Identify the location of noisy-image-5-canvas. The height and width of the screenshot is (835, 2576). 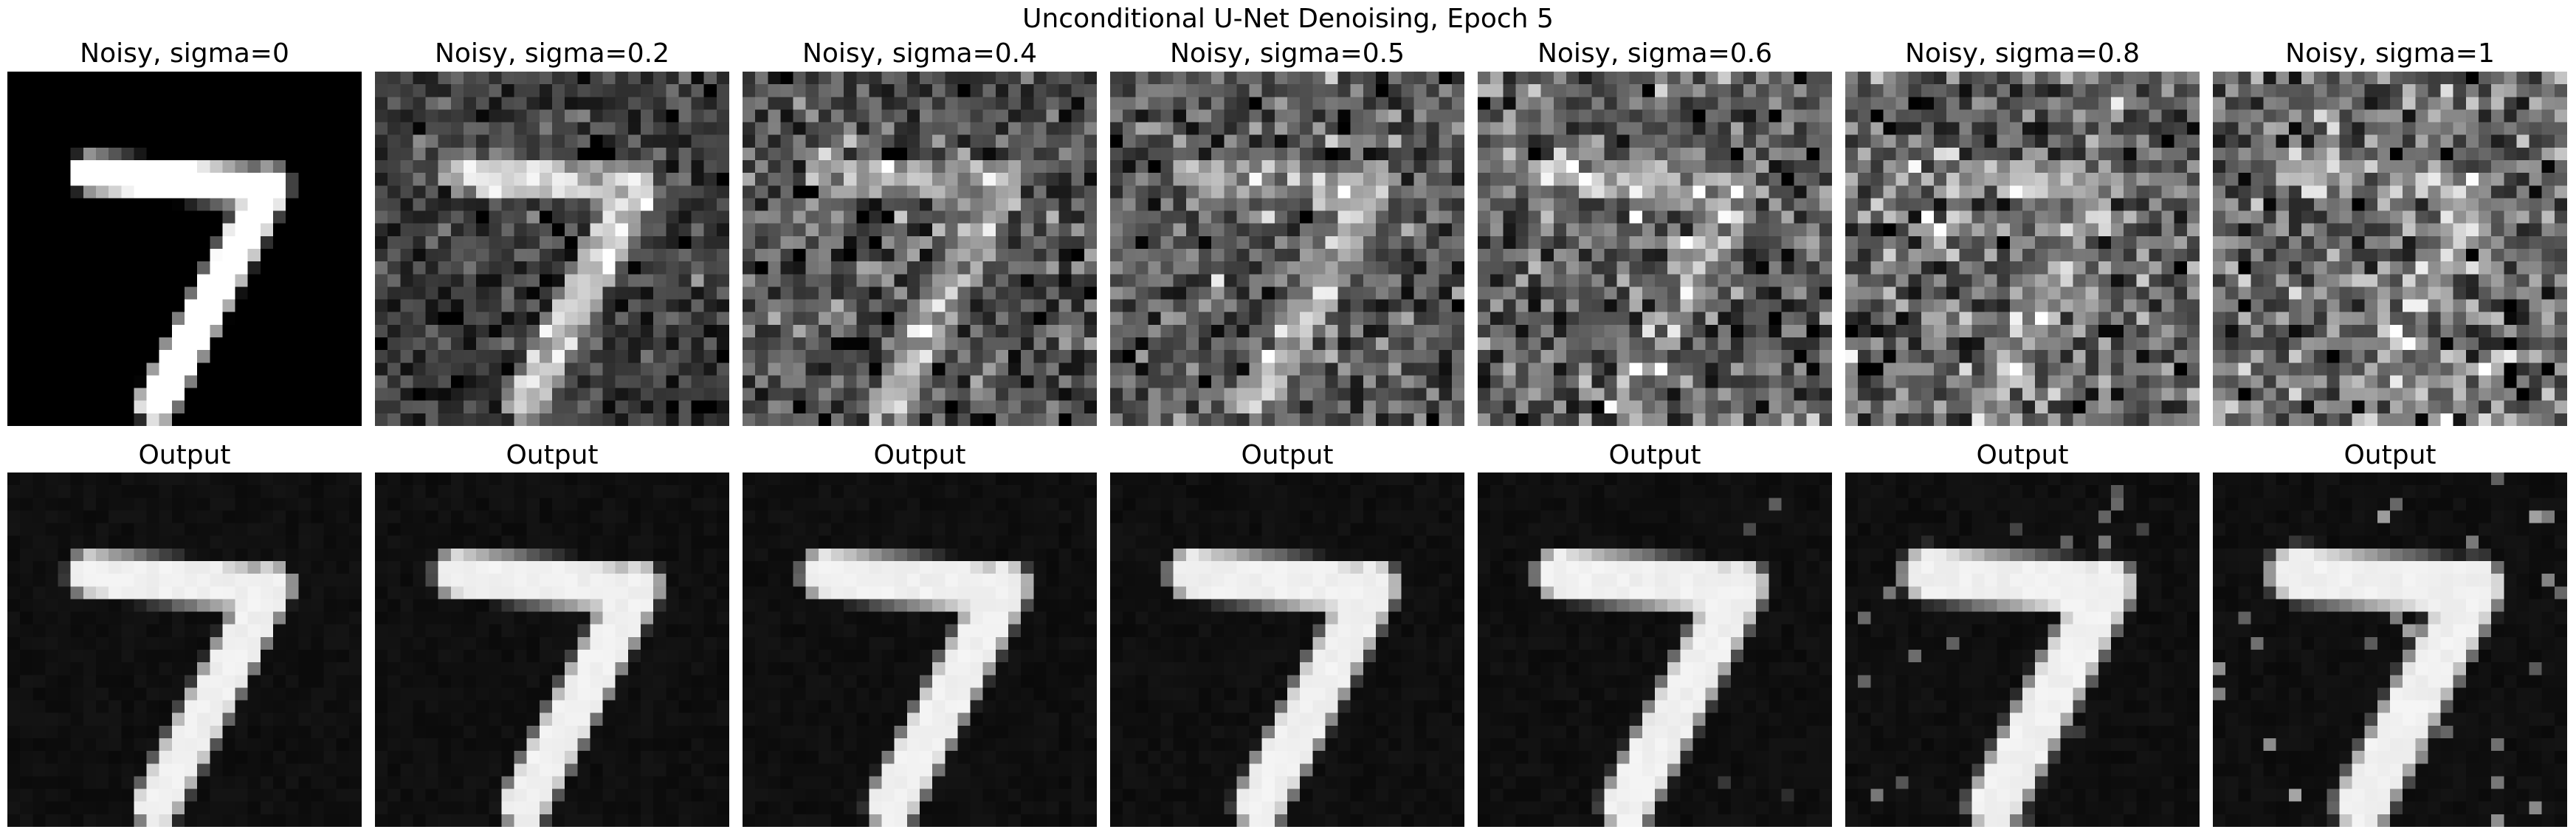
(2023, 249).